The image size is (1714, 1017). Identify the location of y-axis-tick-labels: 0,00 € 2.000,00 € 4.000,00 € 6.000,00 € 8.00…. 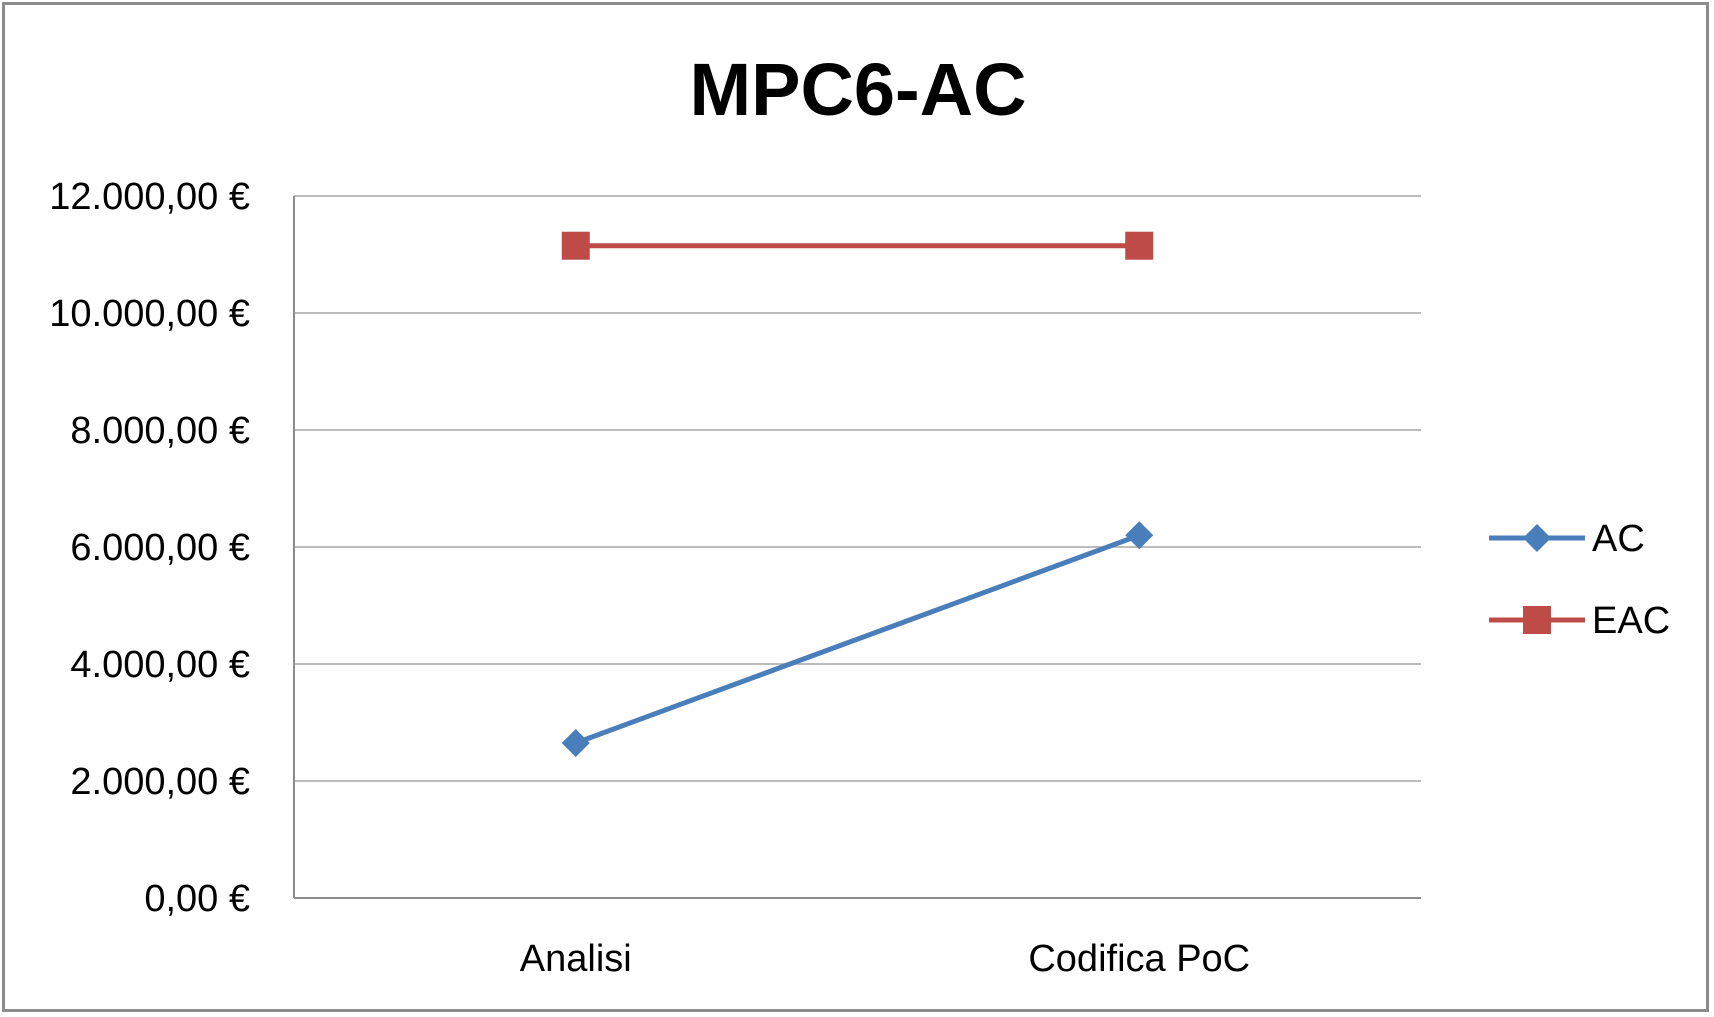
(149, 548).